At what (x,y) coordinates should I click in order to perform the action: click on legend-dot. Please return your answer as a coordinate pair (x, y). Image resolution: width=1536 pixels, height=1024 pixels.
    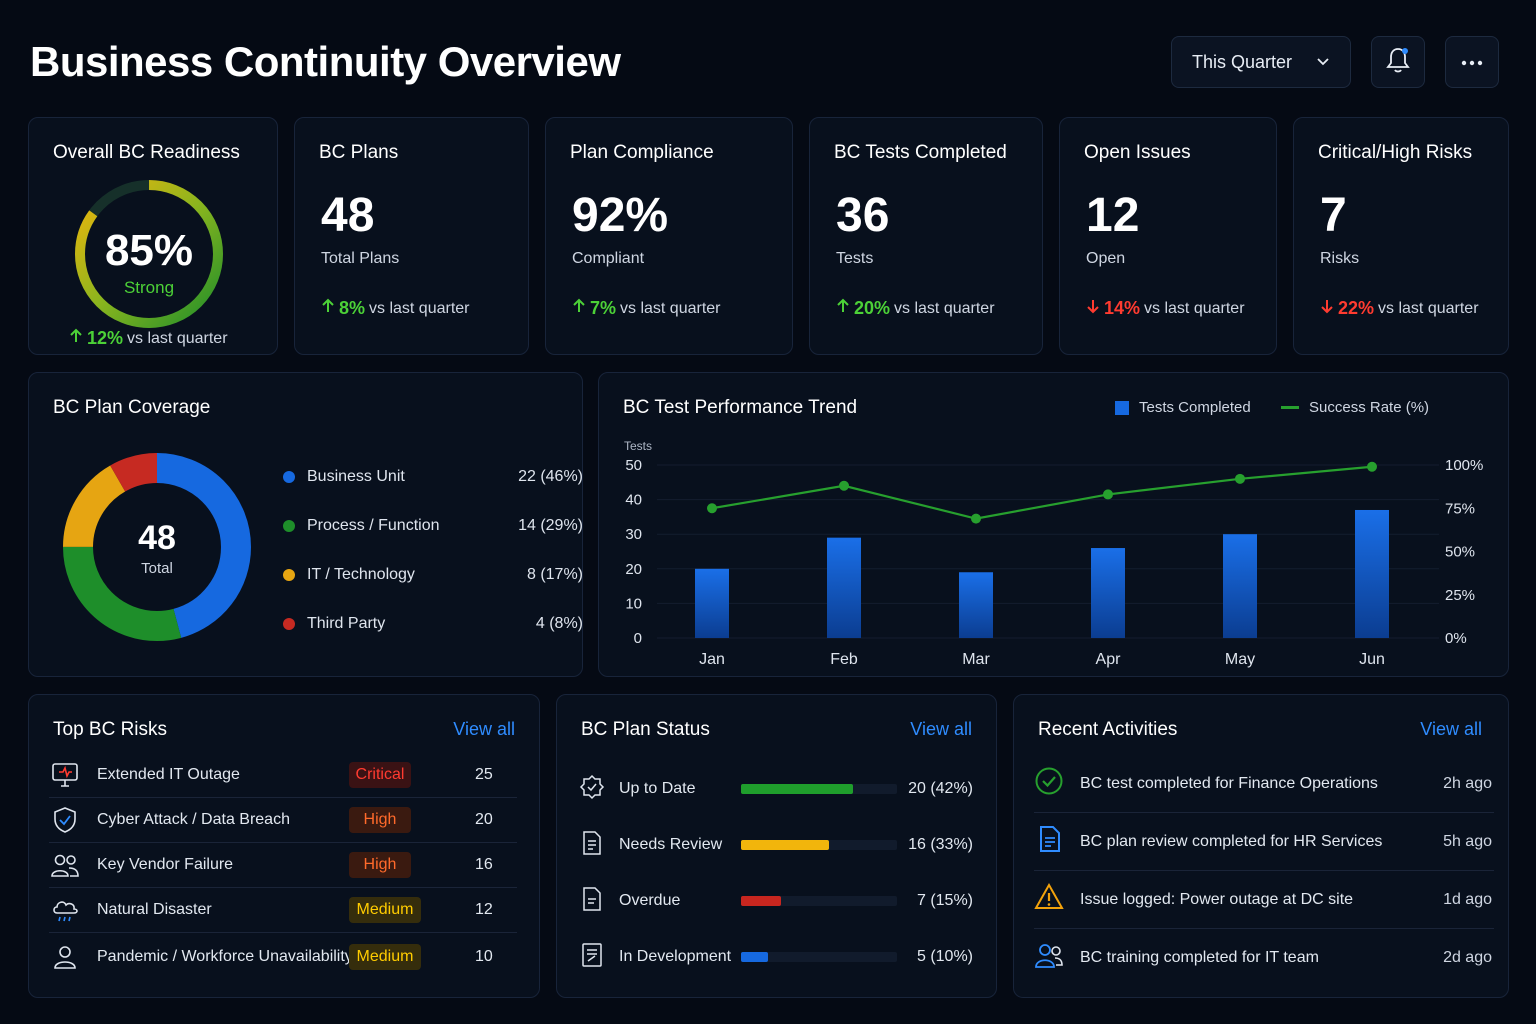
    Looking at the image, I should click on (289, 526).